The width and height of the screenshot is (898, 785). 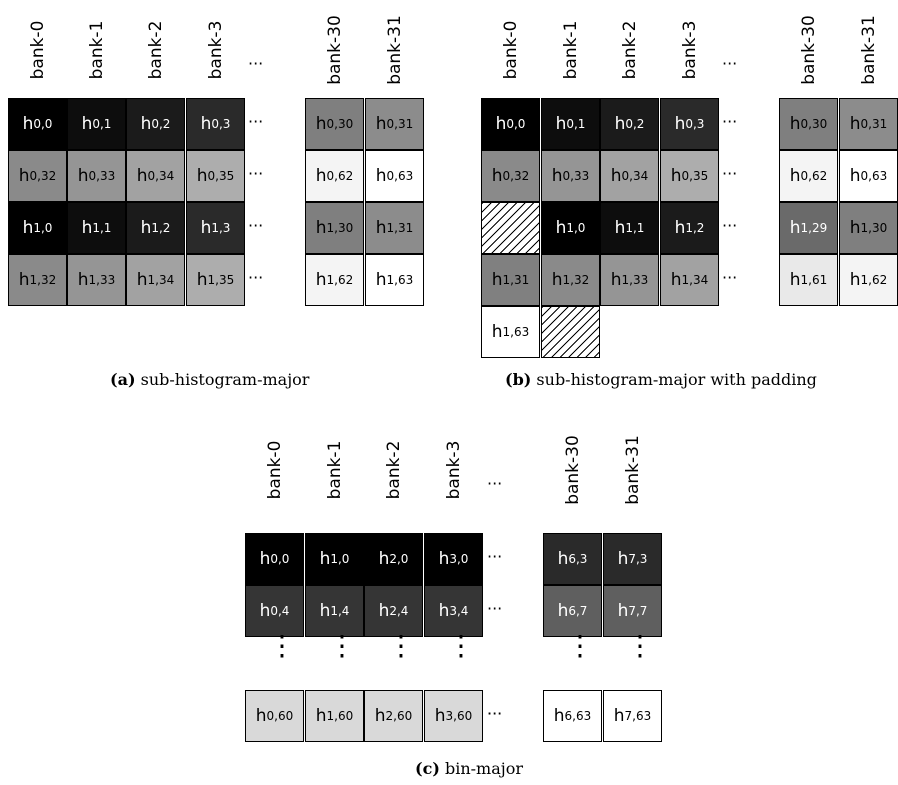 What do you see at coordinates (689, 280) in the screenshot?
I see `histogram-cell: h 1,34` at bounding box center [689, 280].